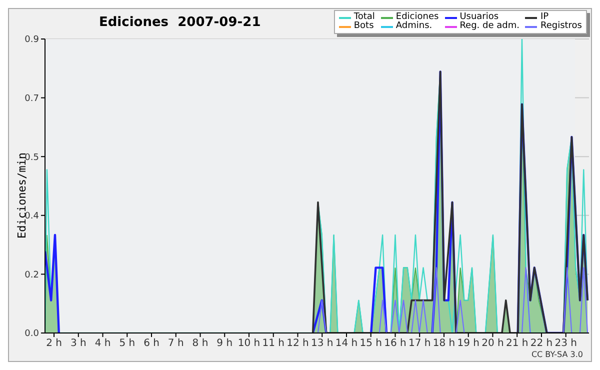 The height and width of the screenshot is (370, 600). I want to click on x-tick-label: 5 h, so click(127, 344).